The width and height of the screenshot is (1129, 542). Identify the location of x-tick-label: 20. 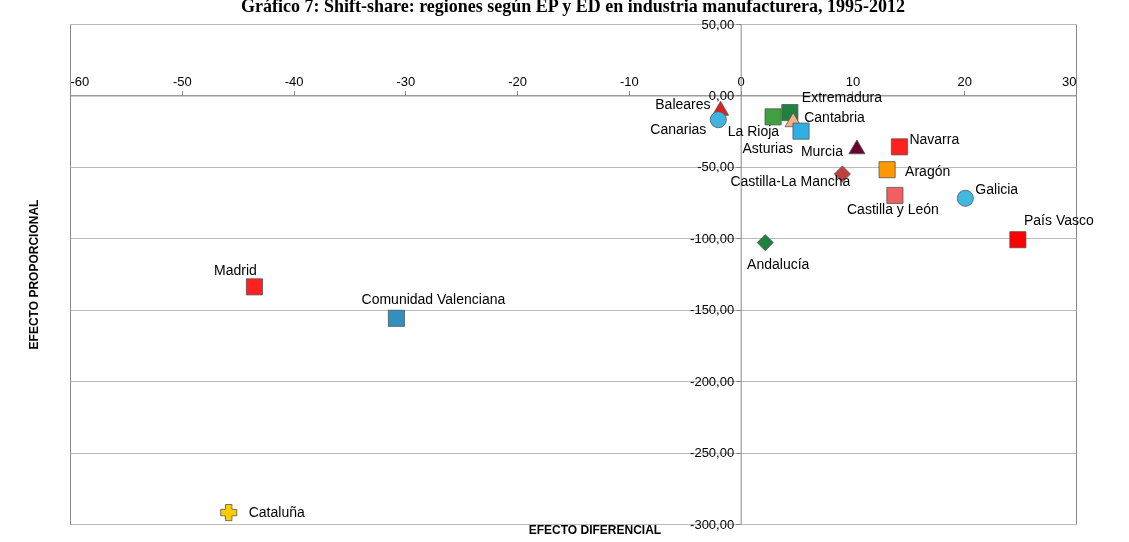
(964, 81).